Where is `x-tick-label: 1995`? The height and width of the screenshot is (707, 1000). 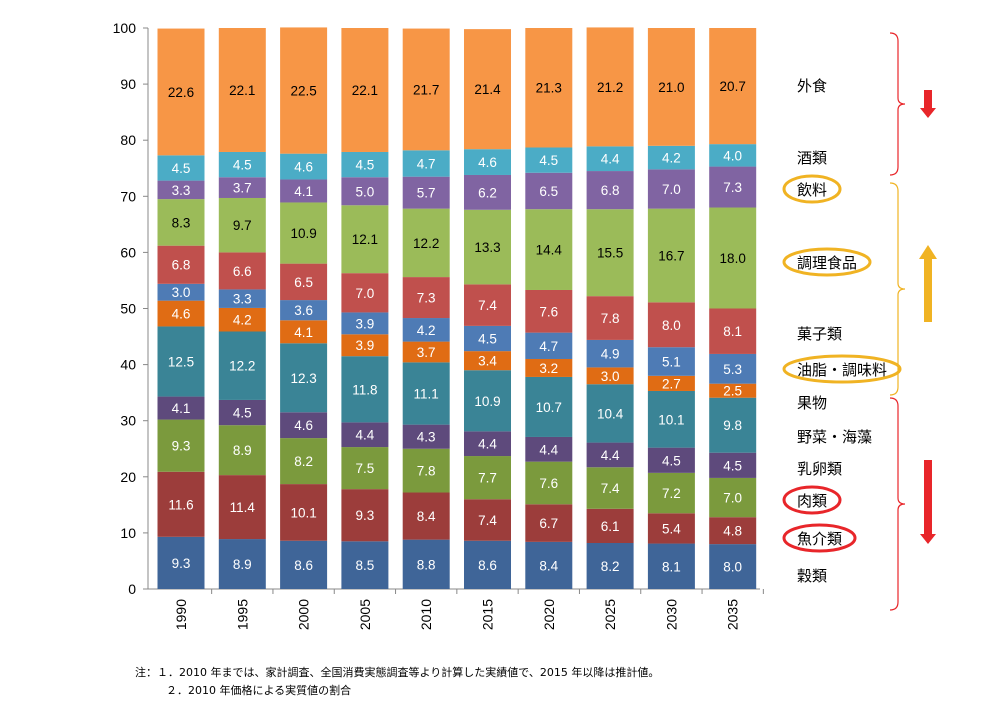
x-tick-label: 1995 is located at coordinates (242, 614).